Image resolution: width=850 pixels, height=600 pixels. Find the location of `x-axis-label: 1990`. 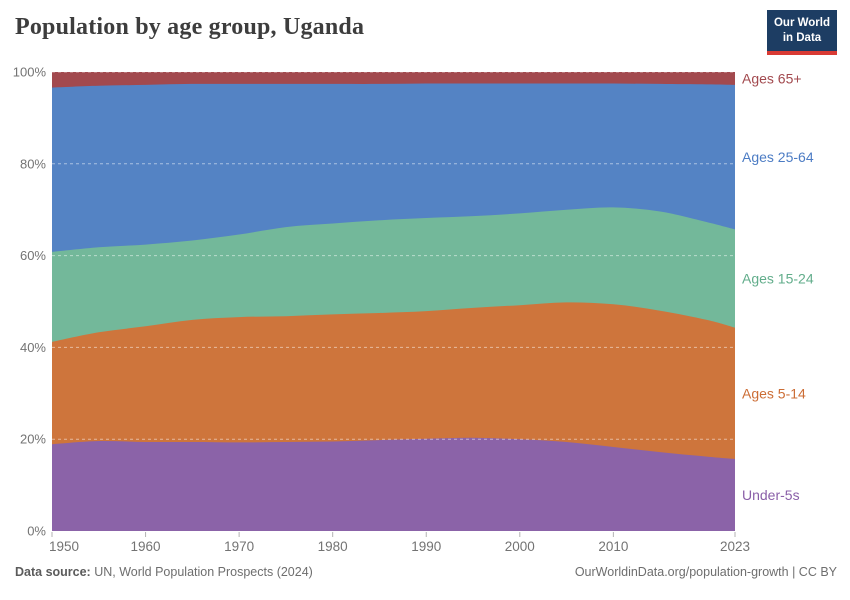

x-axis-label: 1990 is located at coordinates (426, 546).